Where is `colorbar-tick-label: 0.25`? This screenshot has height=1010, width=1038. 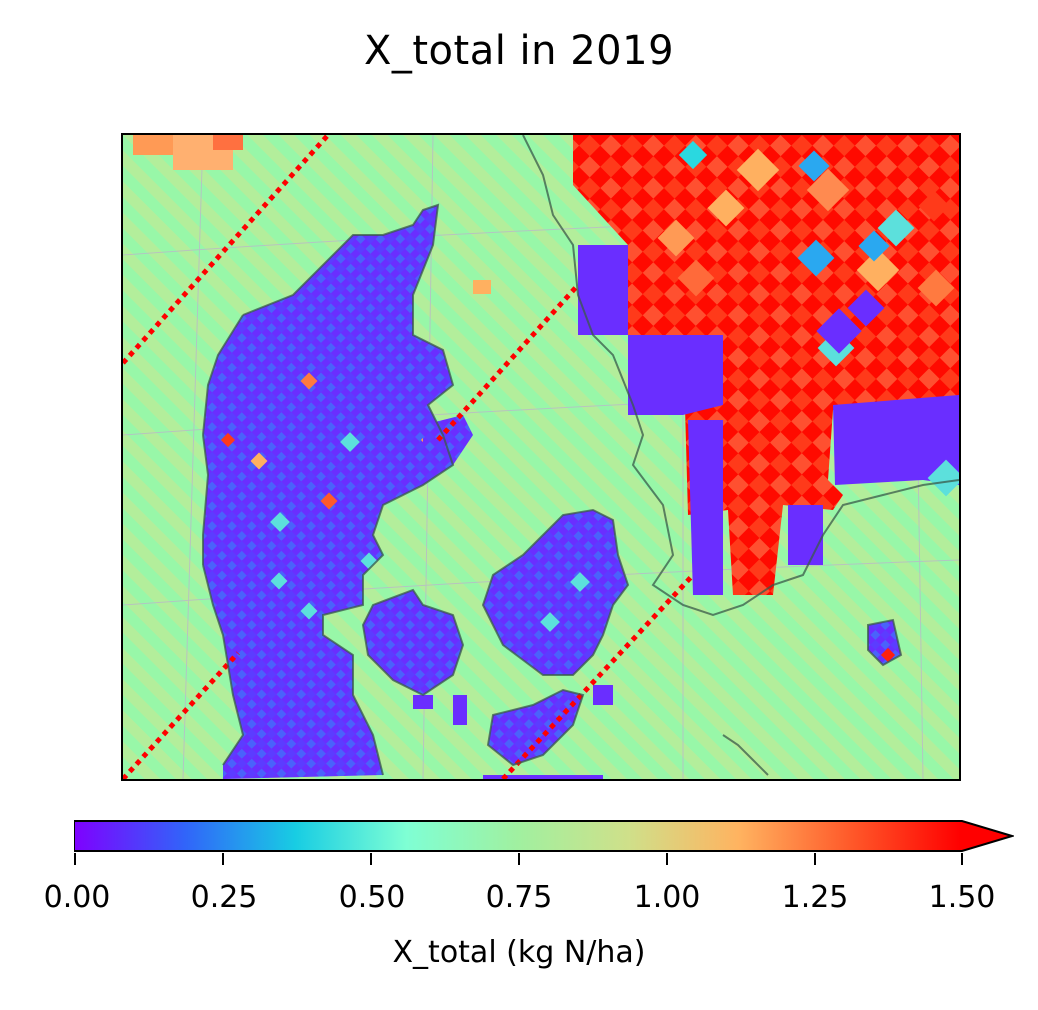 colorbar-tick-label: 0.25 is located at coordinates (224, 897).